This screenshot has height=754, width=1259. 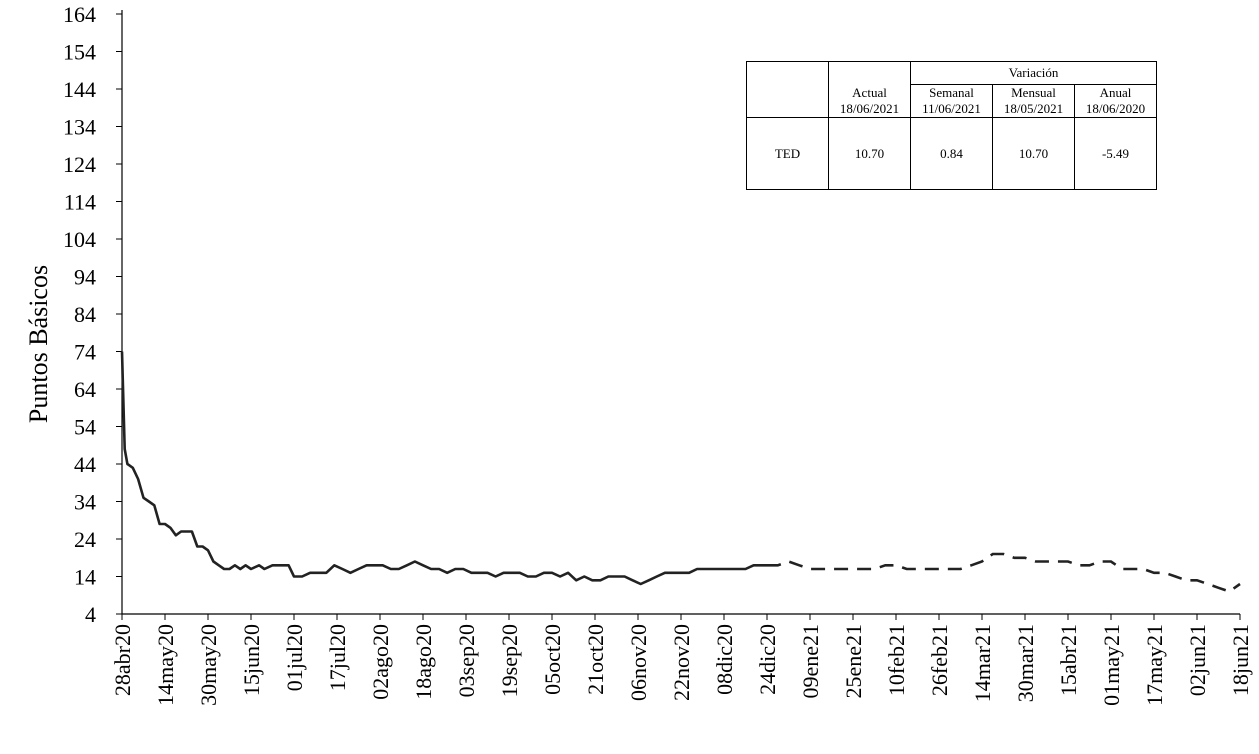 What do you see at coordinates (767, 659) in the screenshot?
I see `x-tick-label: 24dic20` at bounding box center [767, 659].